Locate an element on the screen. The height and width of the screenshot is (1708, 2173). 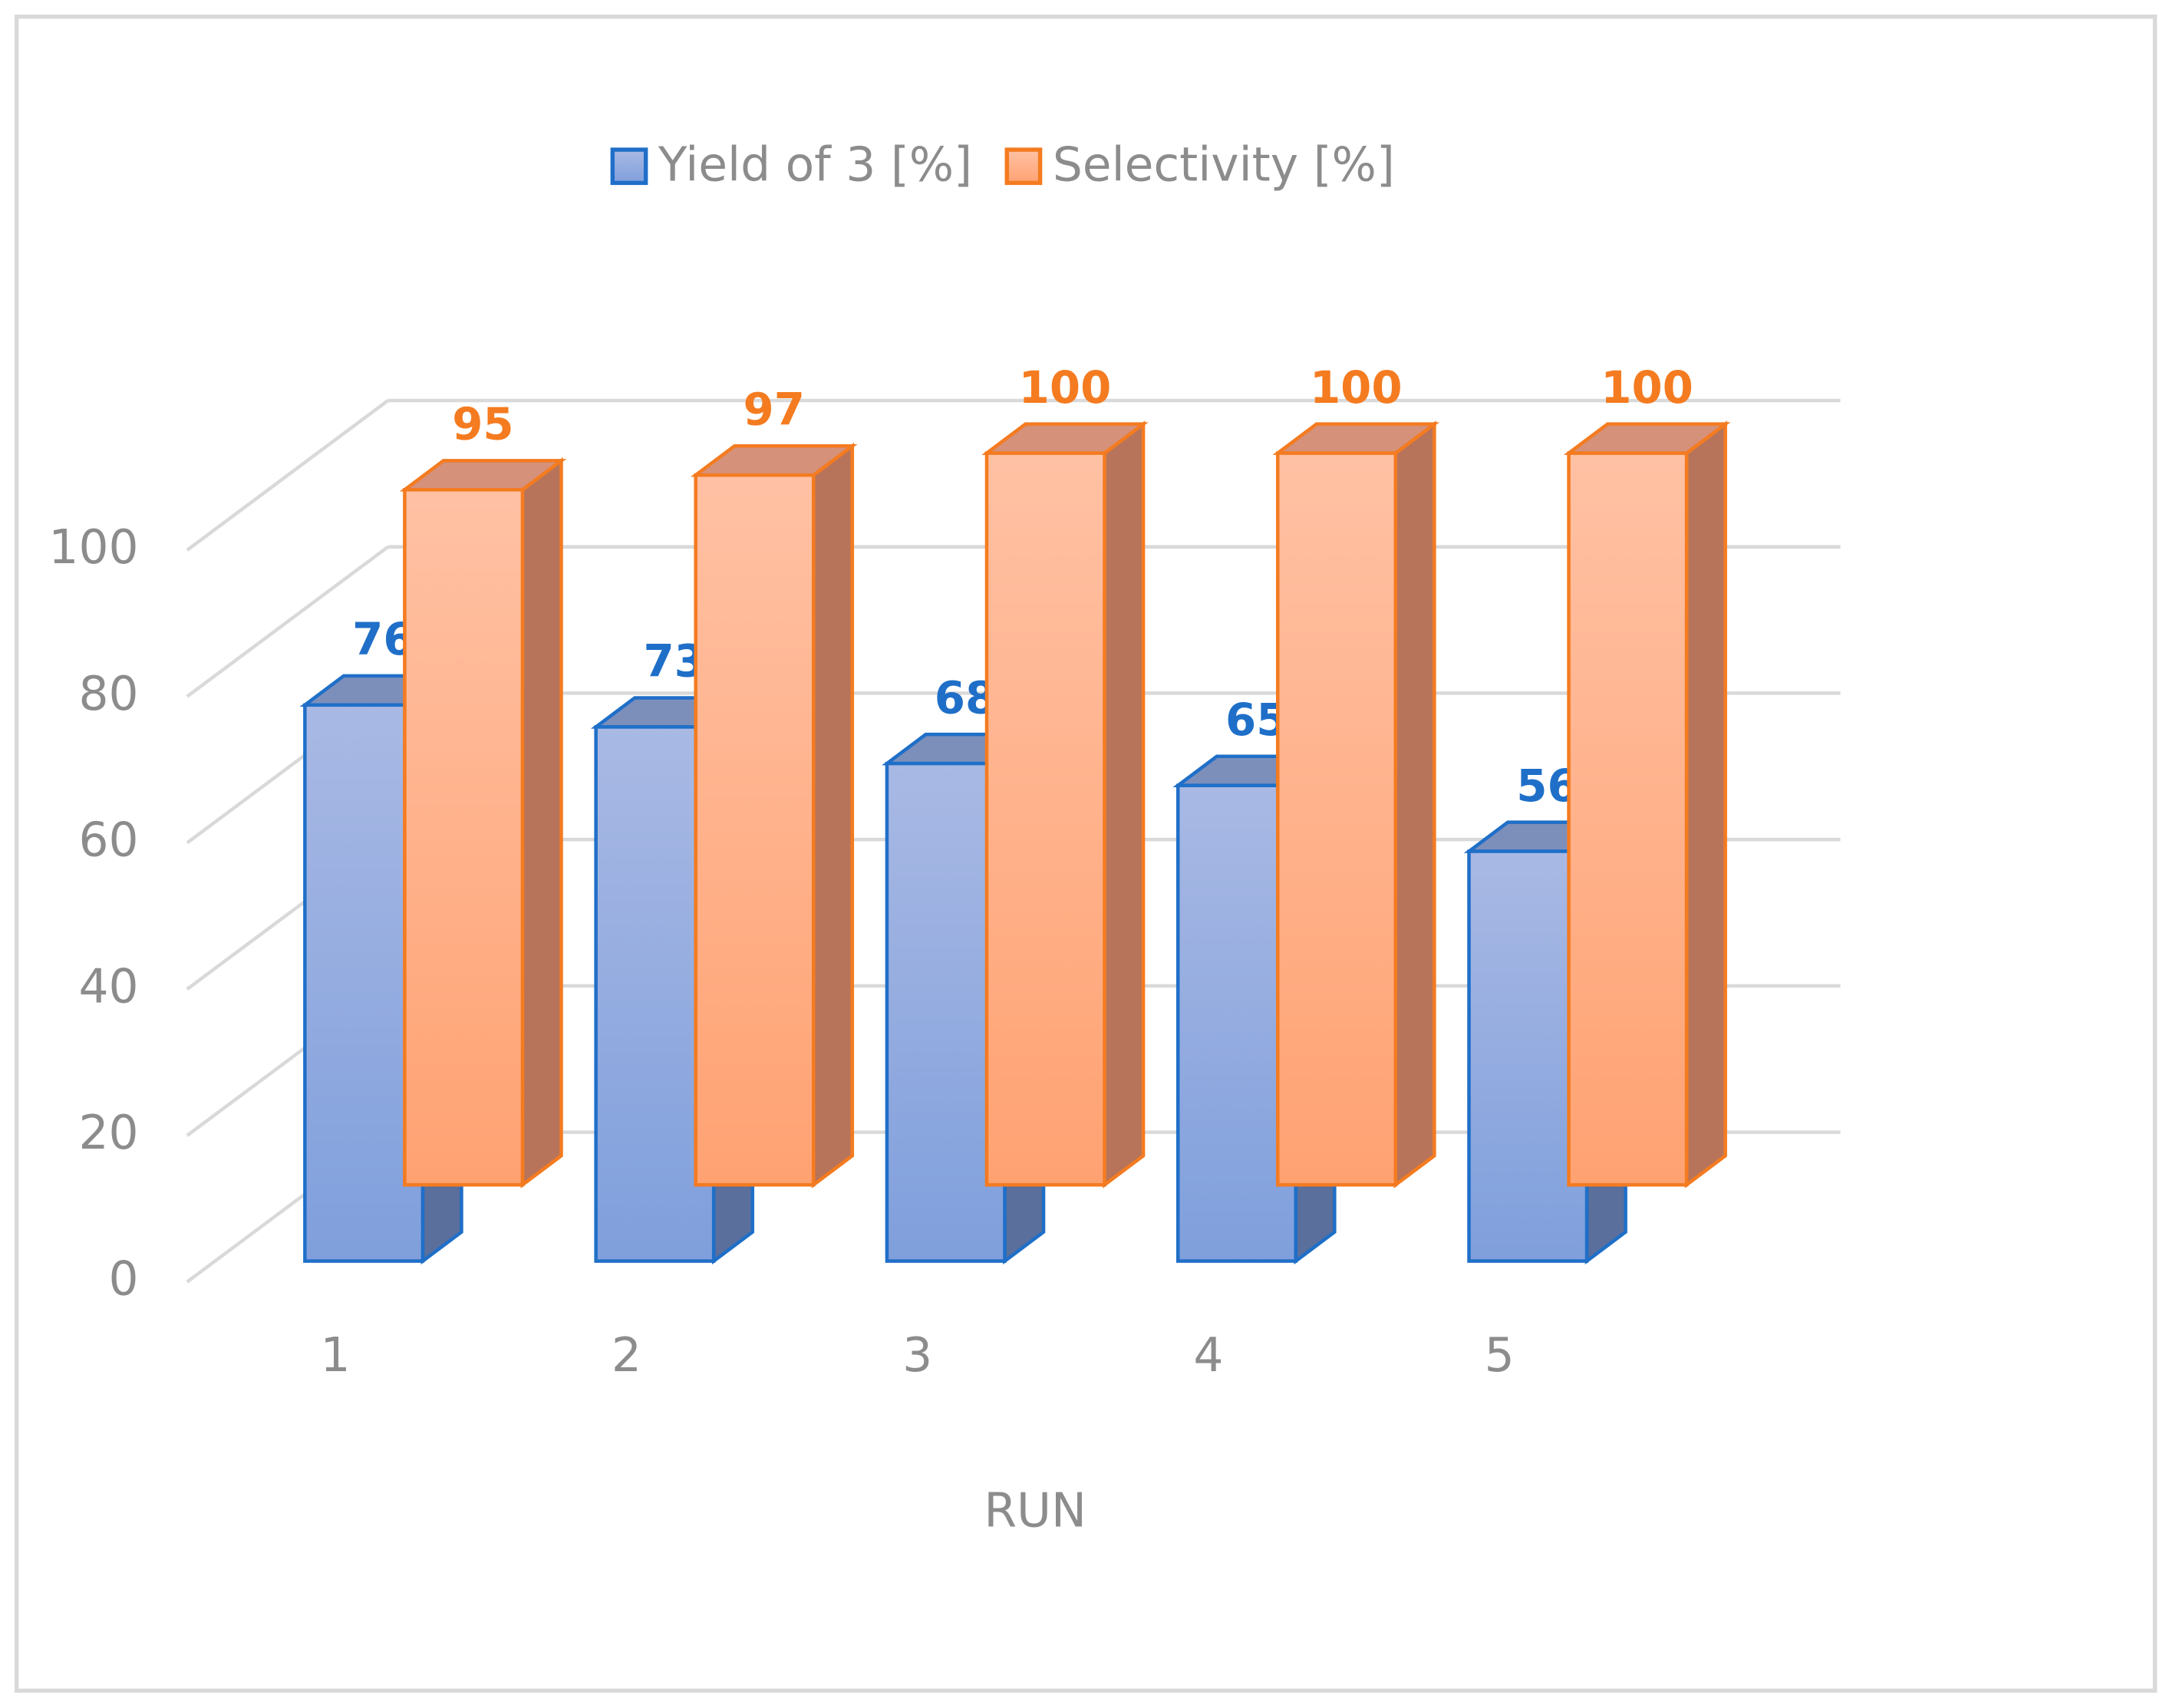
y-tick-label: 0 is located at coordinates (124, 1279).